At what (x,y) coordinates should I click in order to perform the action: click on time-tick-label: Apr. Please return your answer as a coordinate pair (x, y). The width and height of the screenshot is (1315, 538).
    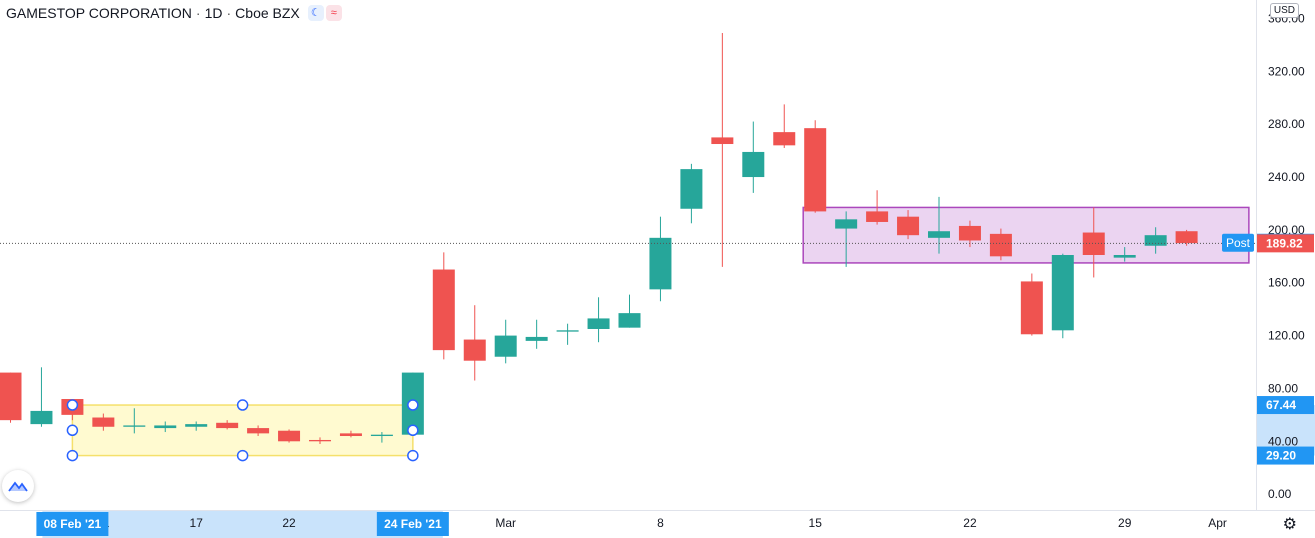
    Looking at the image, I should click on (1217, 523).